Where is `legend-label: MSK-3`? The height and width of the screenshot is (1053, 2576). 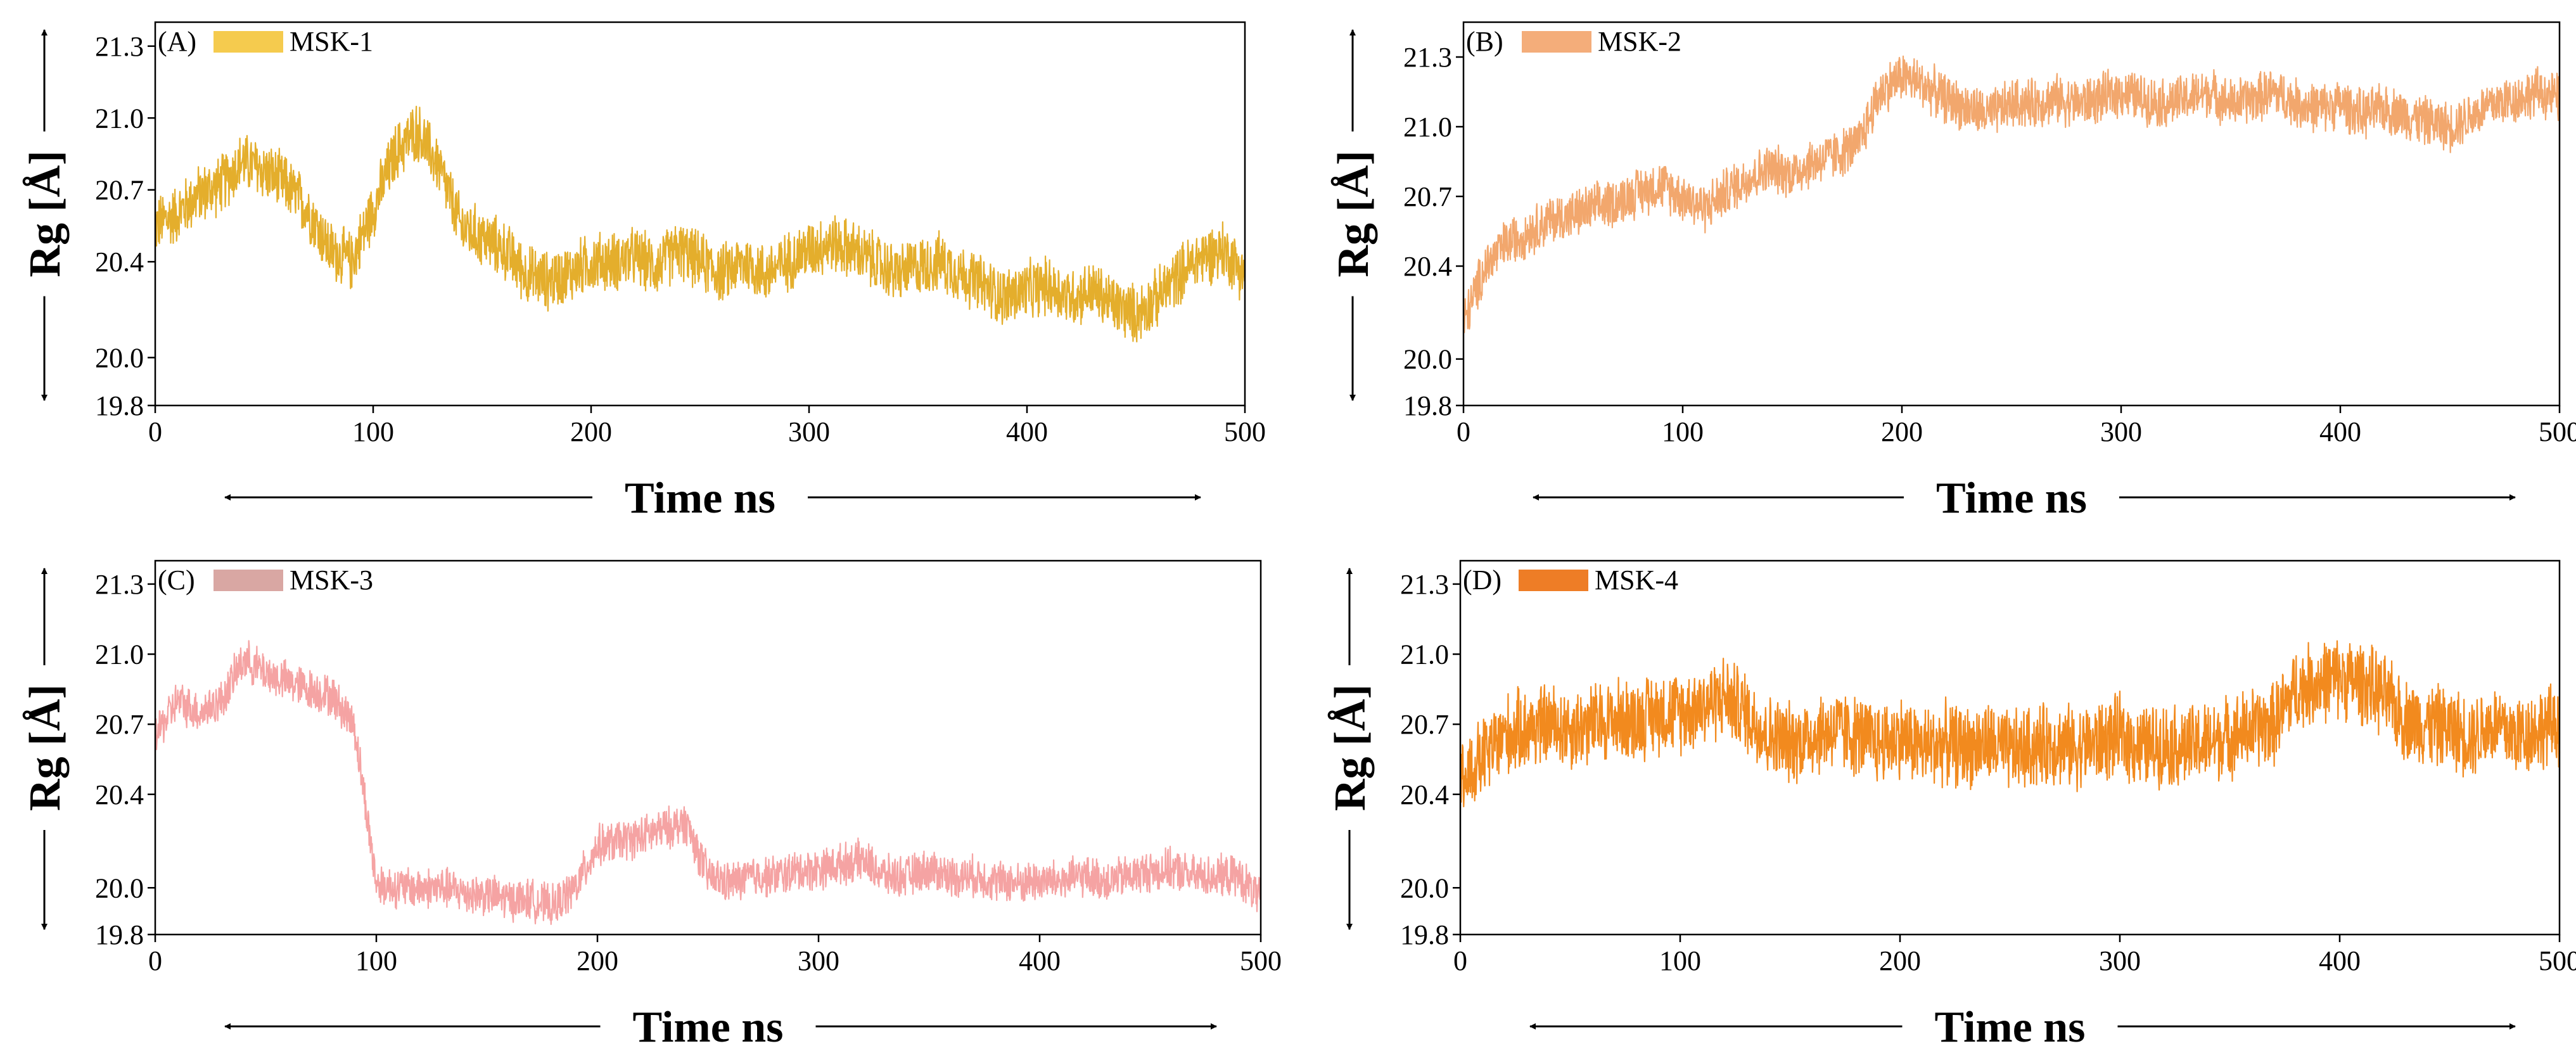 legend-label: MSK-3 is located at coordinates (331, 580).